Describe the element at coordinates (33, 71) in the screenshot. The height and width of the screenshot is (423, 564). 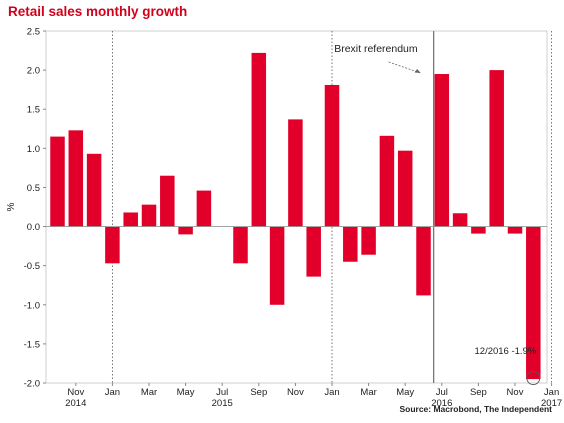
I see `y-tick-label: 2.0` at that location.